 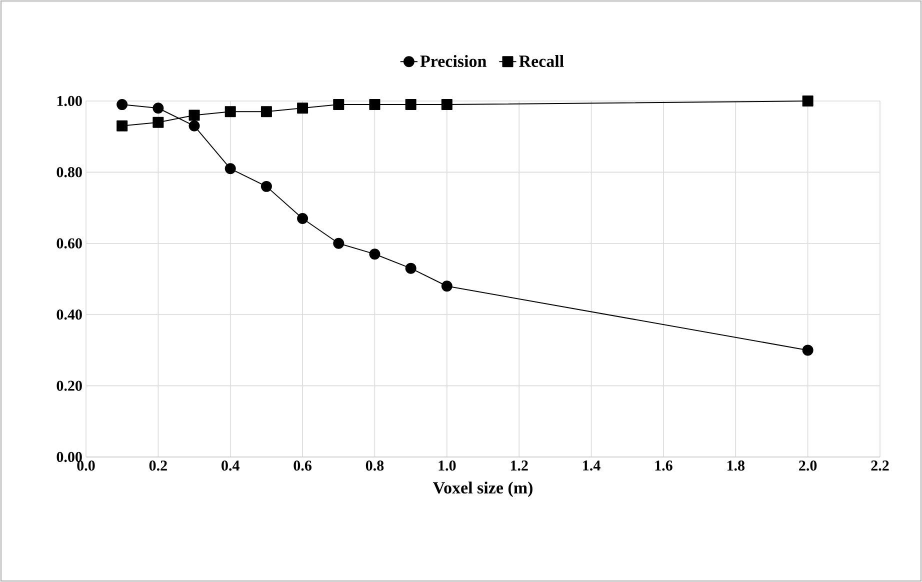 I want to click on legend-label: Precision, so click(x=453, y=61).